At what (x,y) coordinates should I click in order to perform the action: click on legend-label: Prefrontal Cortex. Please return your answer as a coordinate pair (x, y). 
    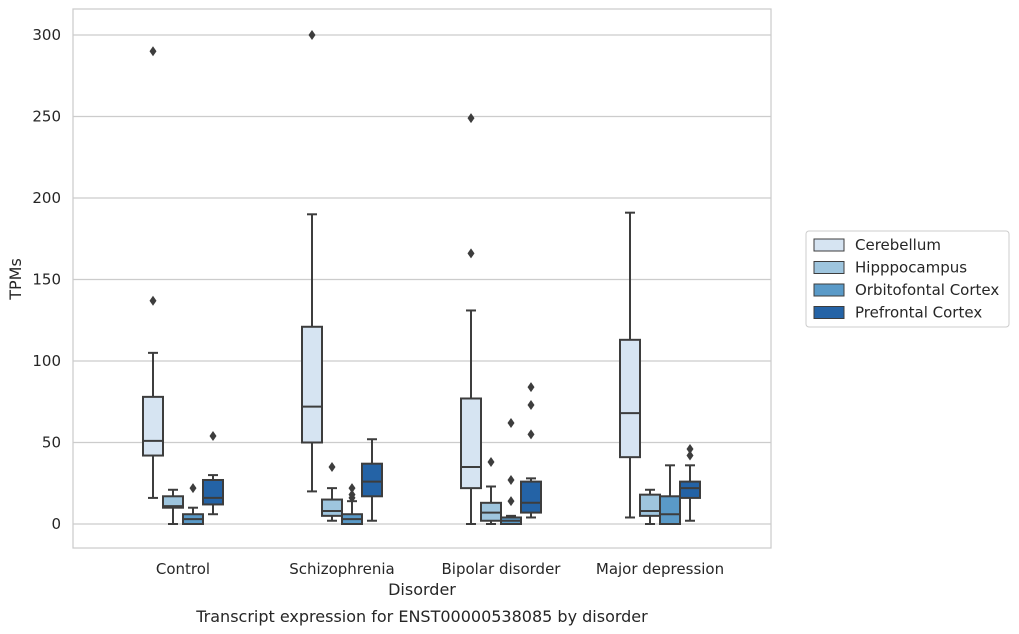
    Looking at the image, I should click on (918, 313).